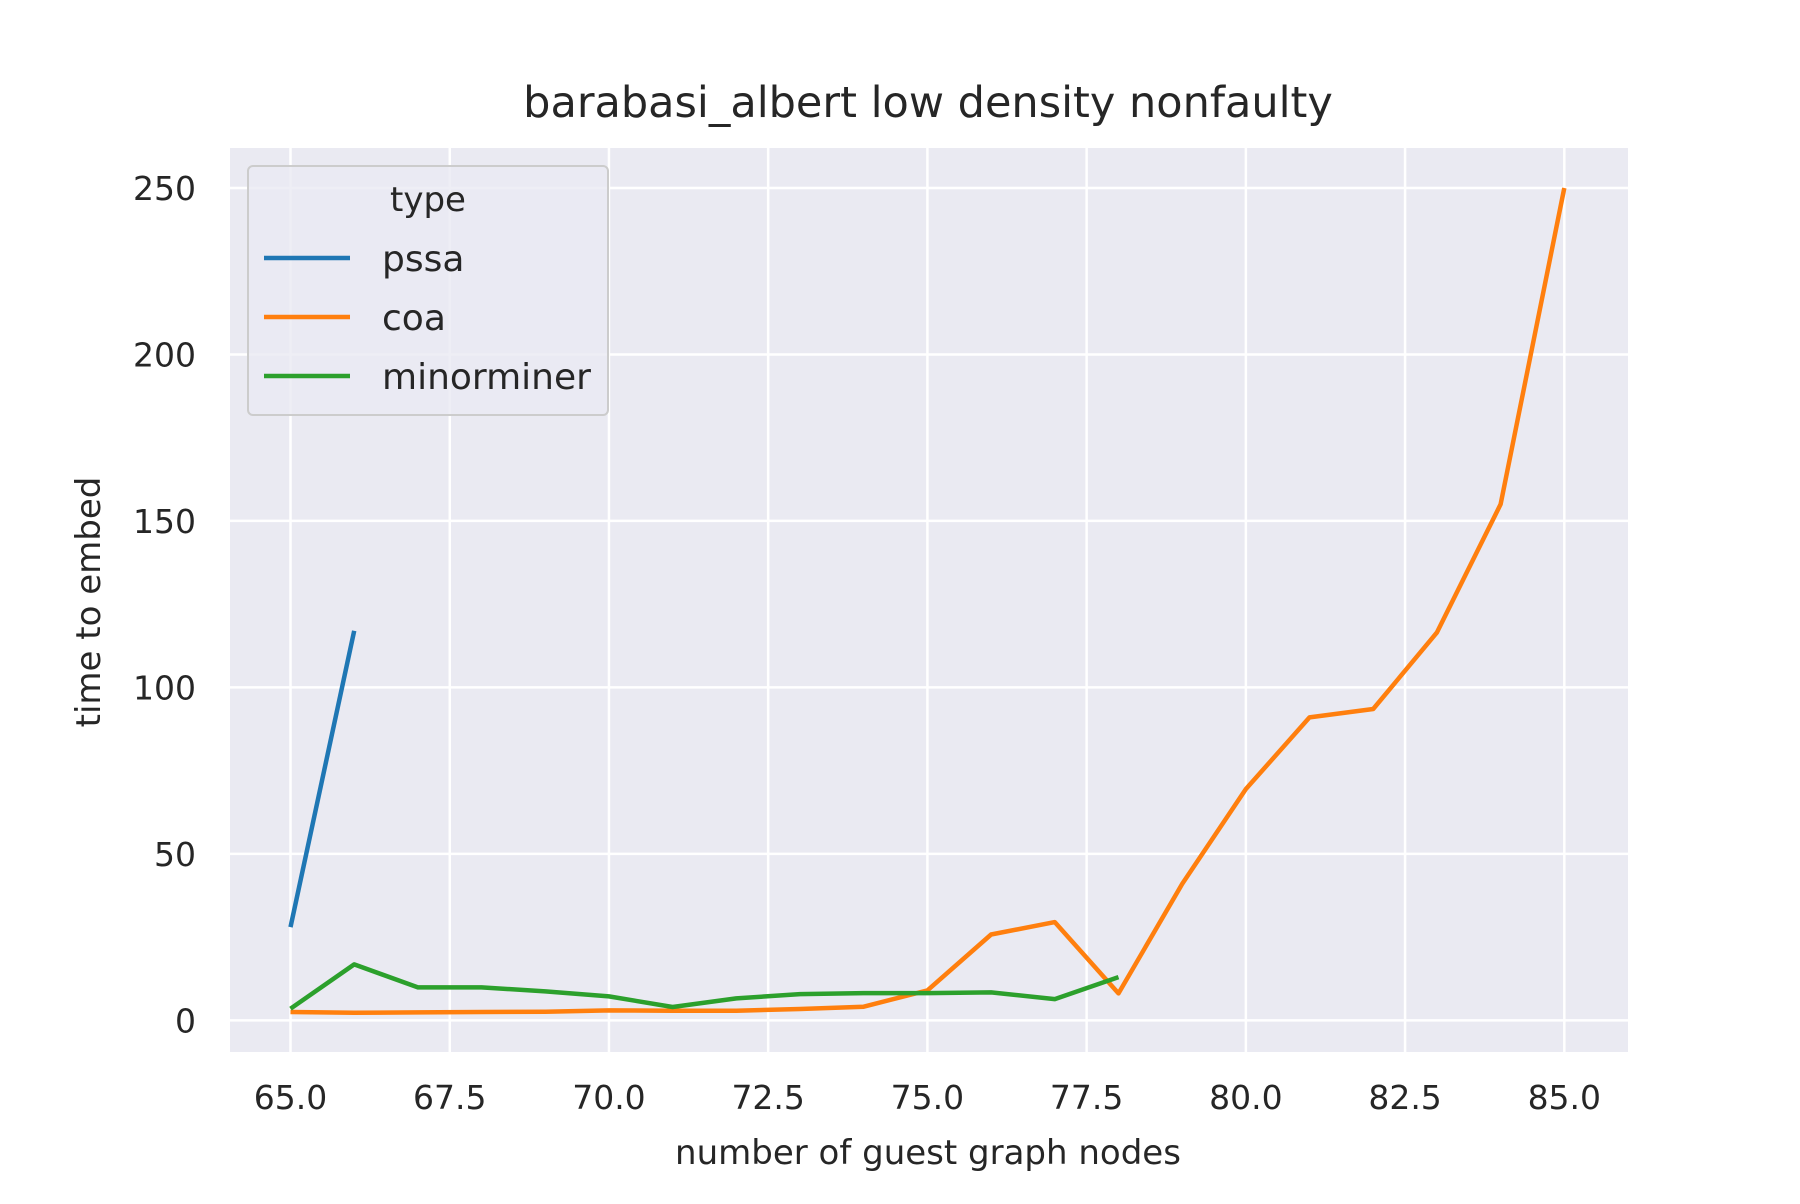  I want to click on x-axis-title: number of guest graph nodes, so click(928, 1153).